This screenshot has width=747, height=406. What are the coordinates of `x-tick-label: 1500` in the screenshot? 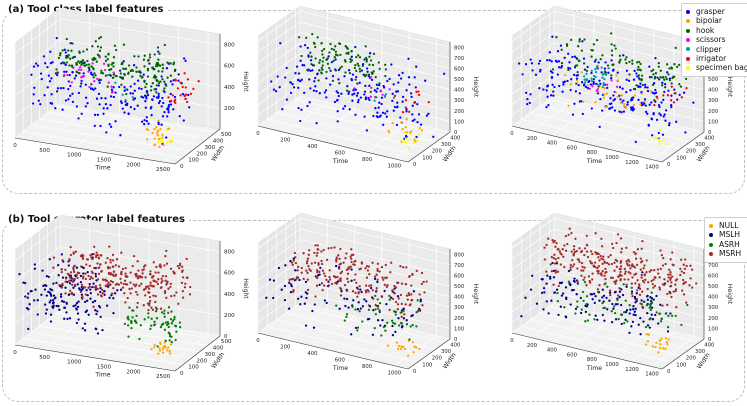 It's located at (104, 160).